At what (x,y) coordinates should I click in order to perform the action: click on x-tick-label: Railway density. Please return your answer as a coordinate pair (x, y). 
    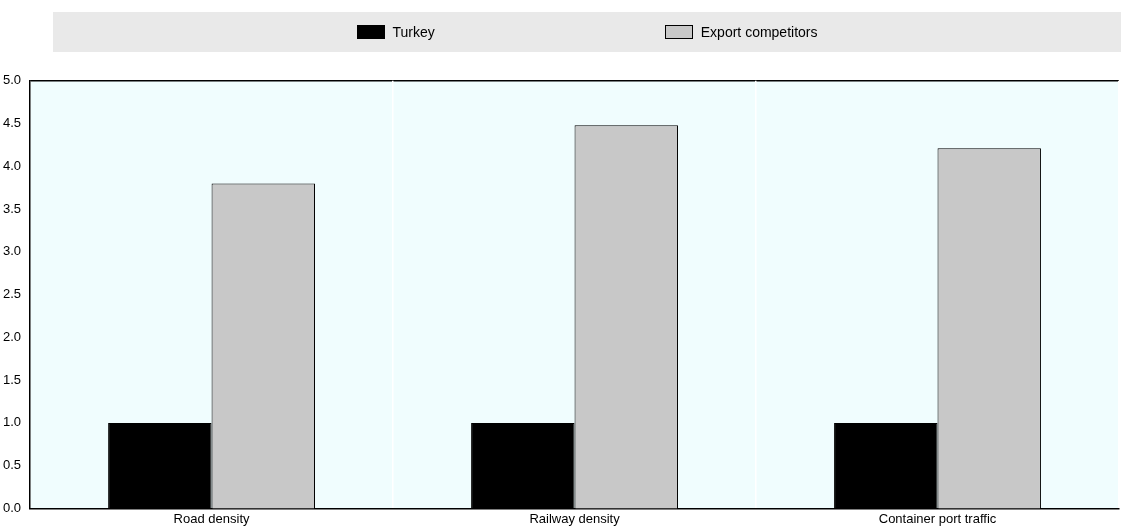
    Looking at the image, I should click on (575, 518).